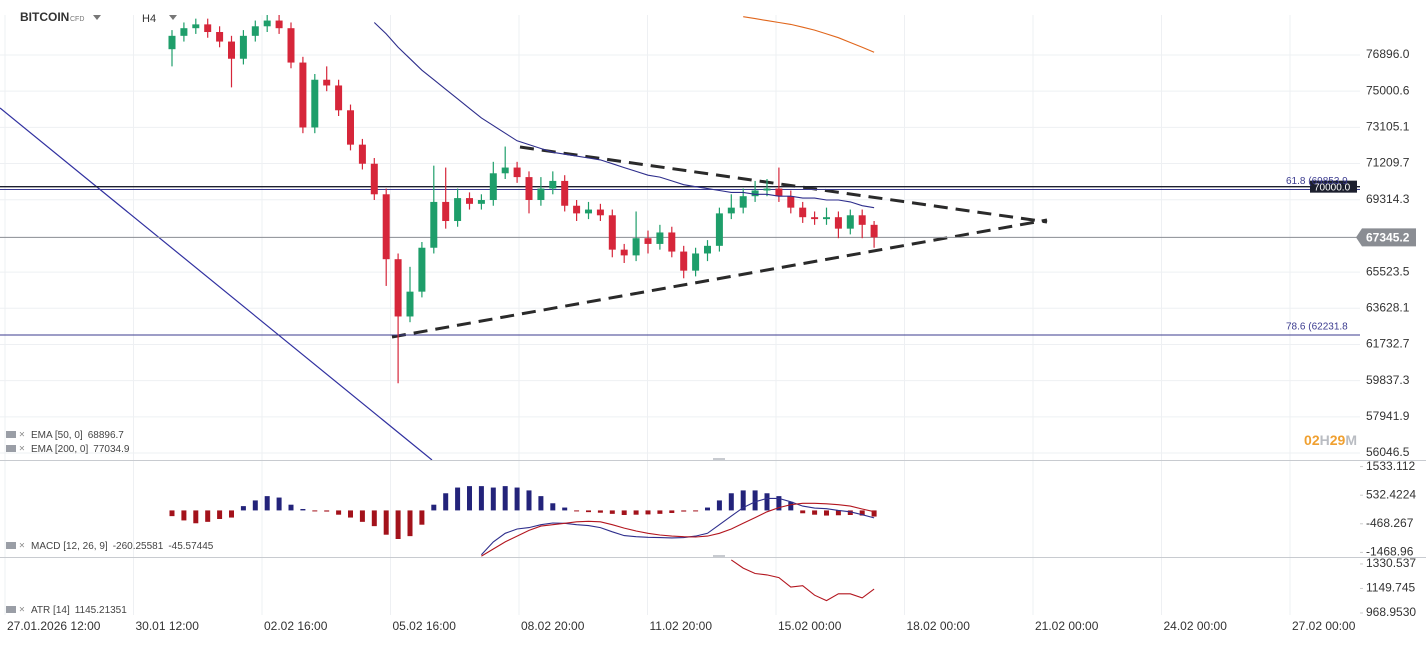 Image resolution: width=1426 pixels, height=650 pixels. I want to click on x-tick-label: 27.02 00:00, so click(1324, 626).